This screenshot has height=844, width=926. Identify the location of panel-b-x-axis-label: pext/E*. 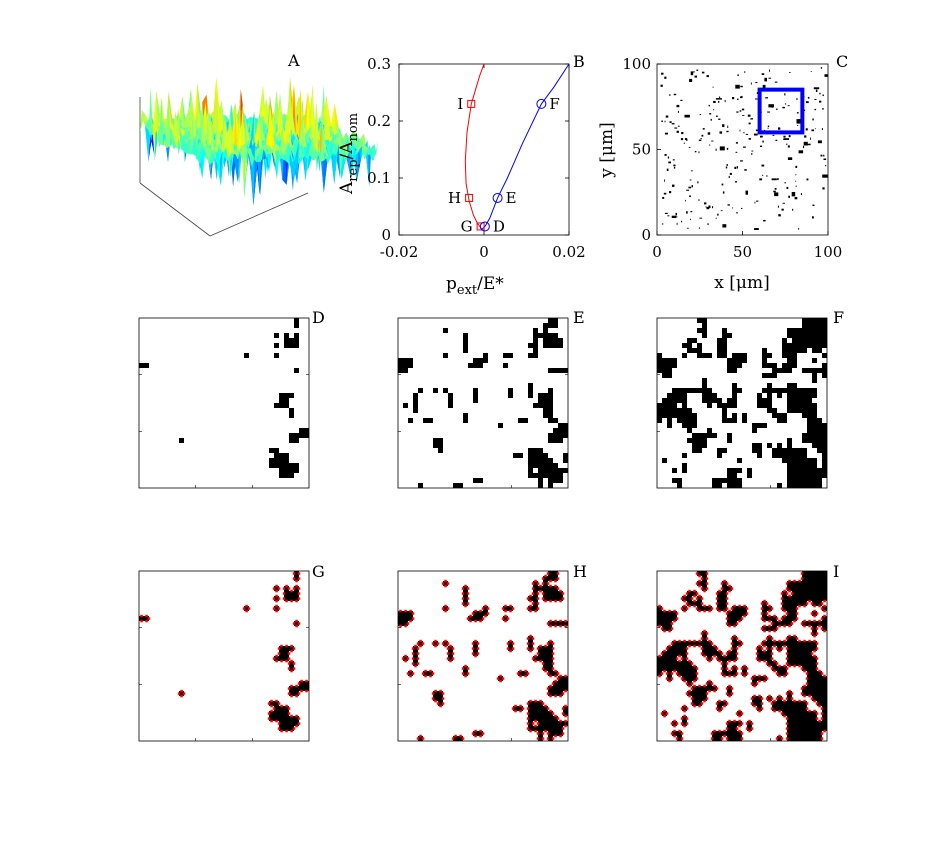
(475, 286).